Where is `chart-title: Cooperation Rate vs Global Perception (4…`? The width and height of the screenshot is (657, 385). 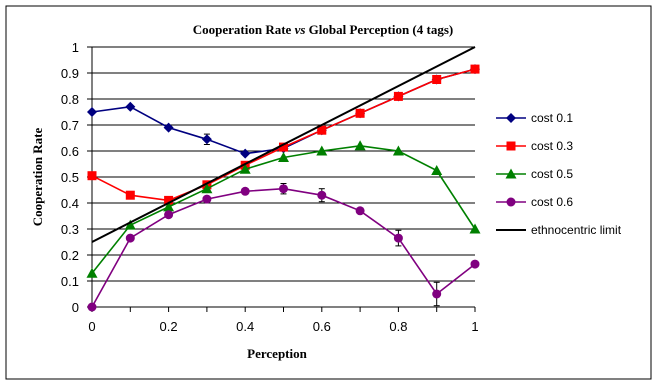 chart-title: Cooperation Rate vs Global Perception (4… is located at coordinates (323, 29).